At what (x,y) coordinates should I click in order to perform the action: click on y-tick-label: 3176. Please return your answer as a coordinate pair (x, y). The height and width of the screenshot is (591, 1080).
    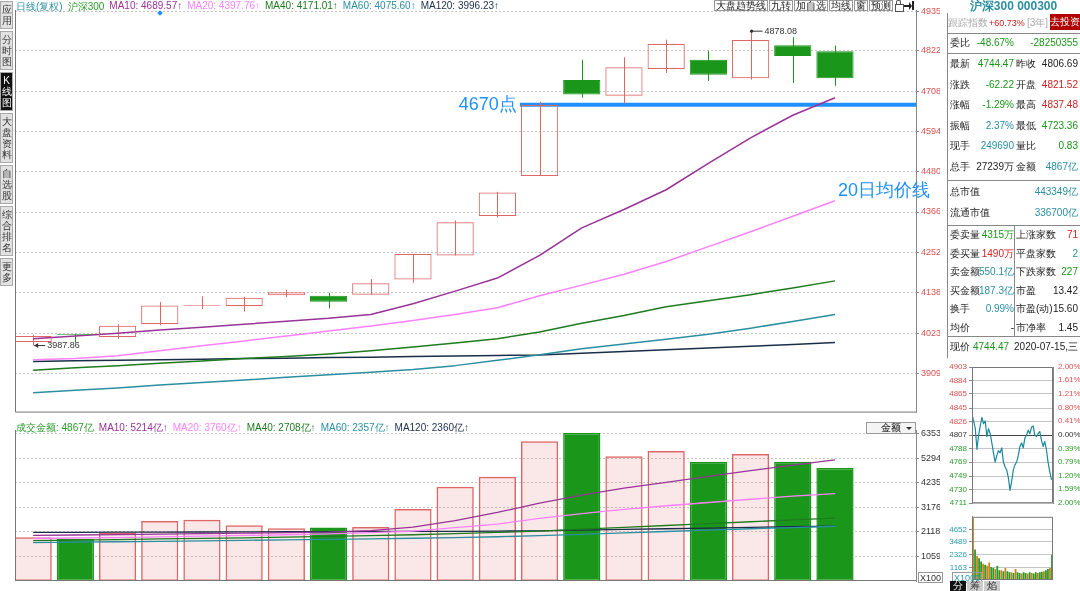
    Looking at the image, I should click on (931, 506).